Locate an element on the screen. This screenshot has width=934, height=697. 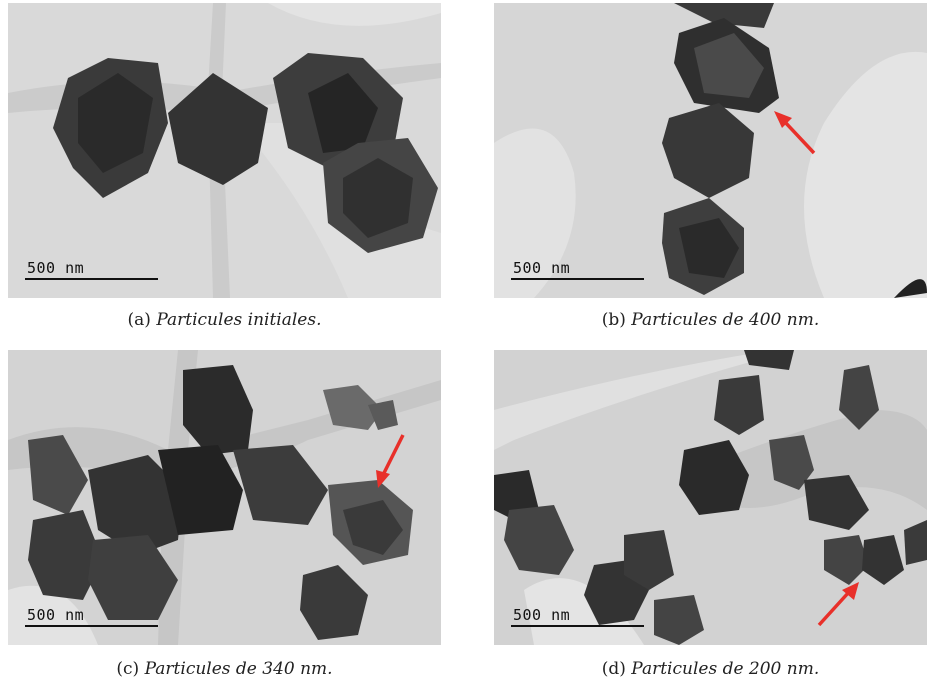
caption-text: Particules de 400 nm. is located at coordinates (725, 320).